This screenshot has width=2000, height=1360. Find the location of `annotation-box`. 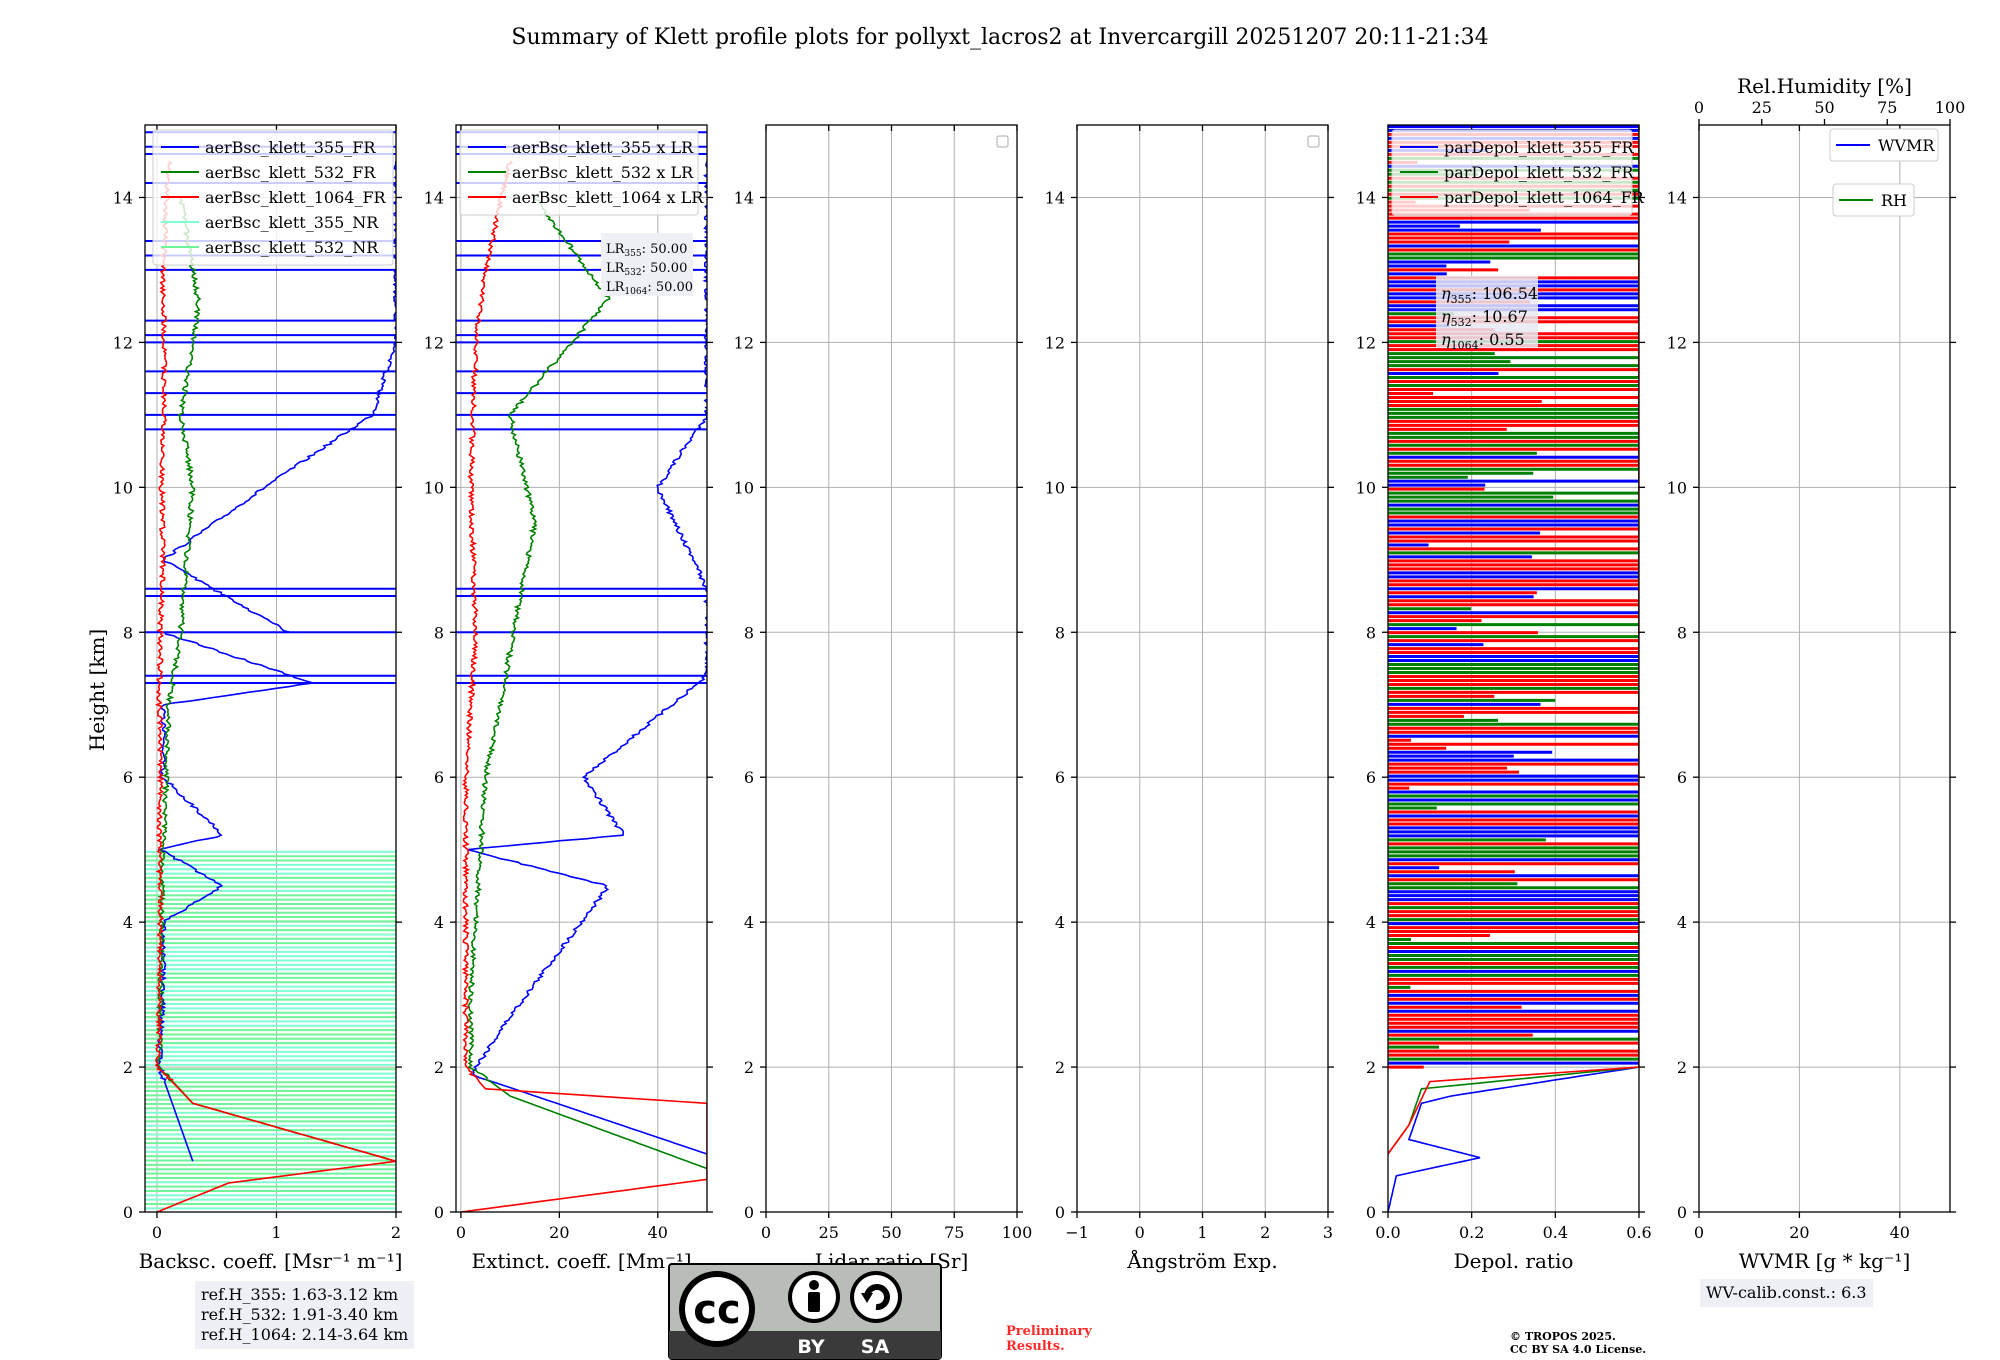

annotation-box is located at coordinates (647, 264).